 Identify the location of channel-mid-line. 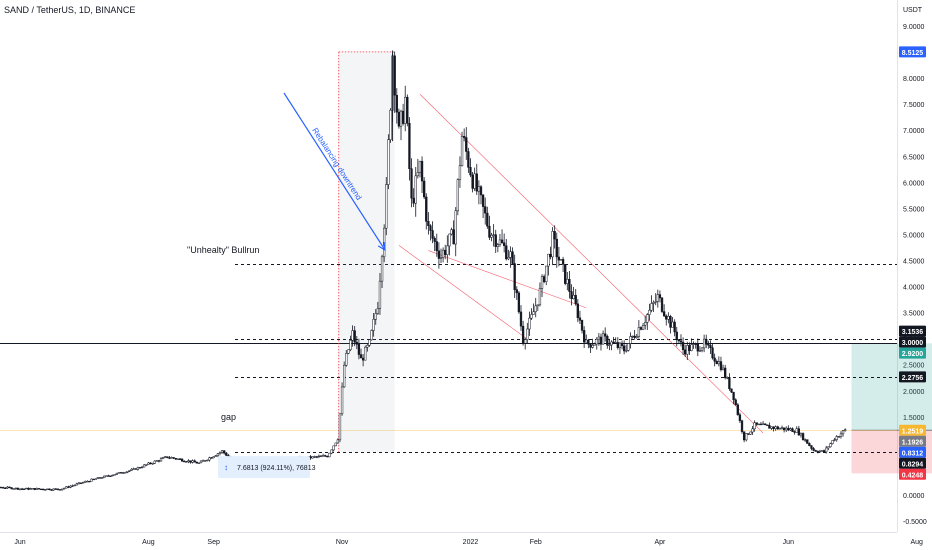
(507, 279).